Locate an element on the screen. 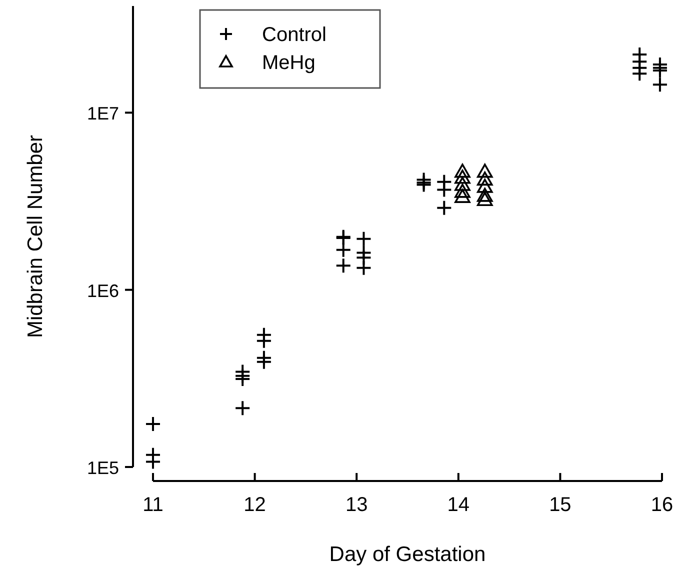  x-tick-label: 12 is located at coordinates (255, 505).